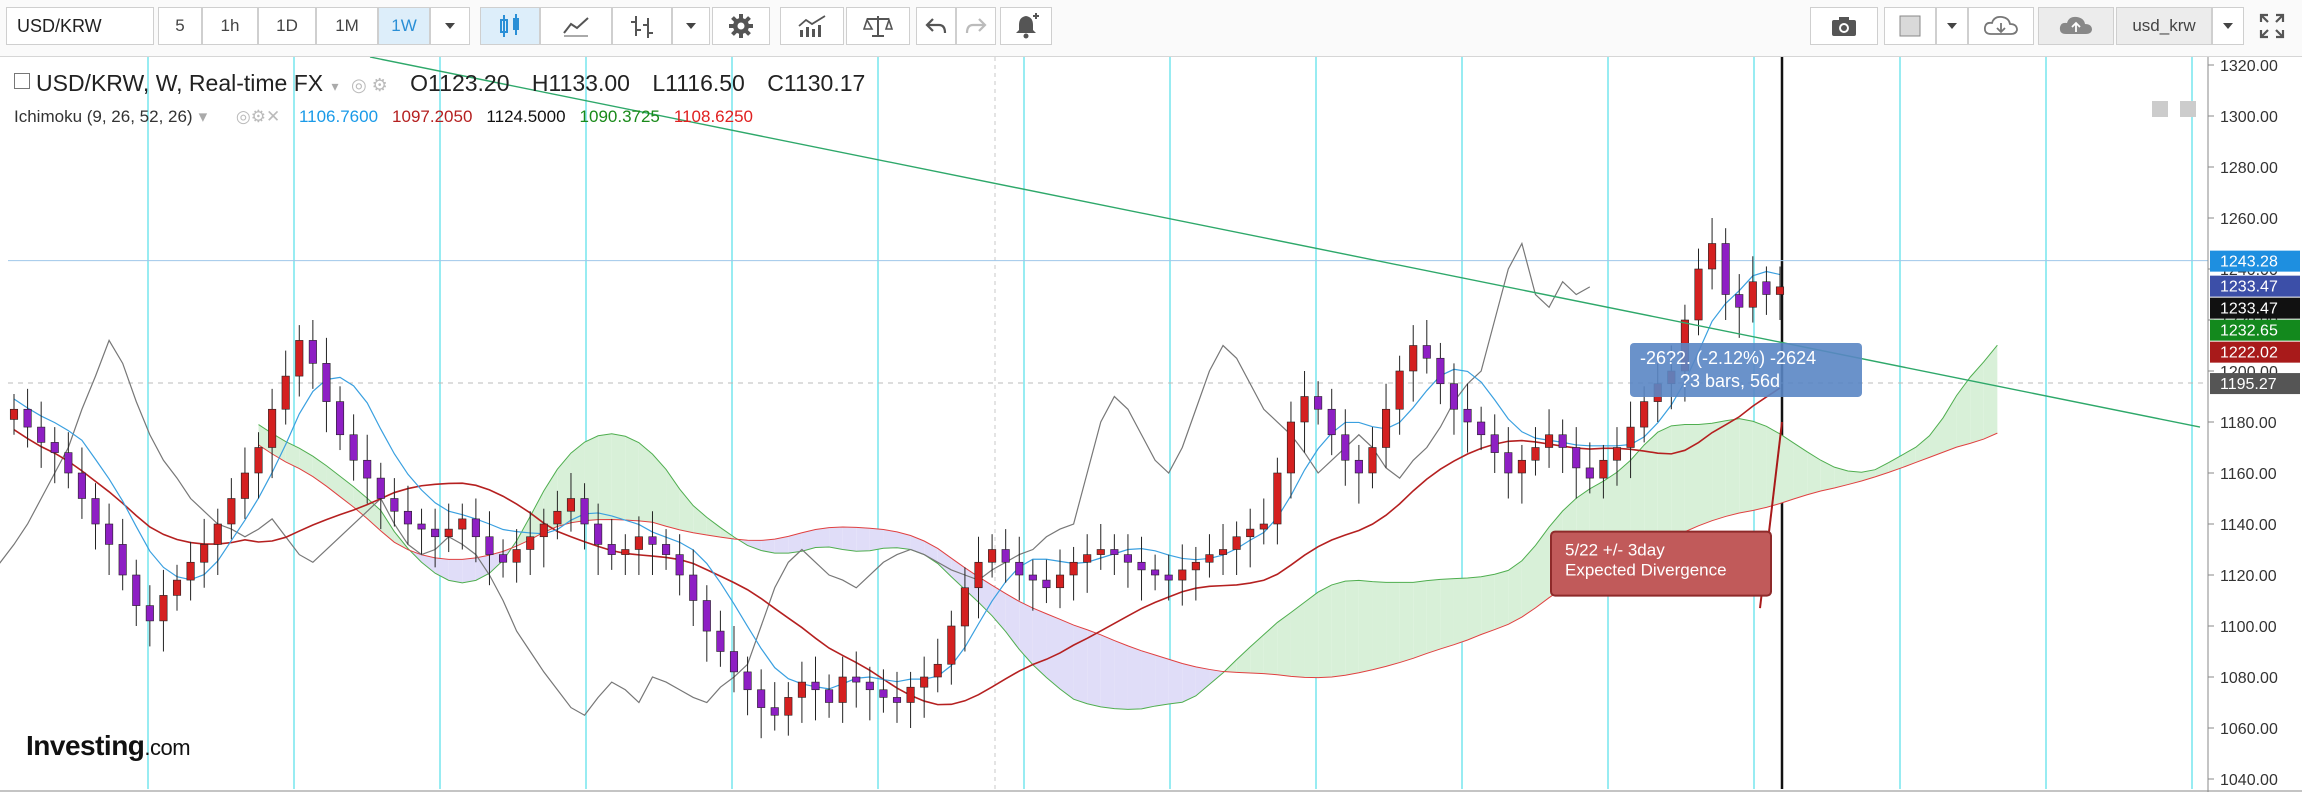  I want to click on camera-icon, so click(1844, 26).